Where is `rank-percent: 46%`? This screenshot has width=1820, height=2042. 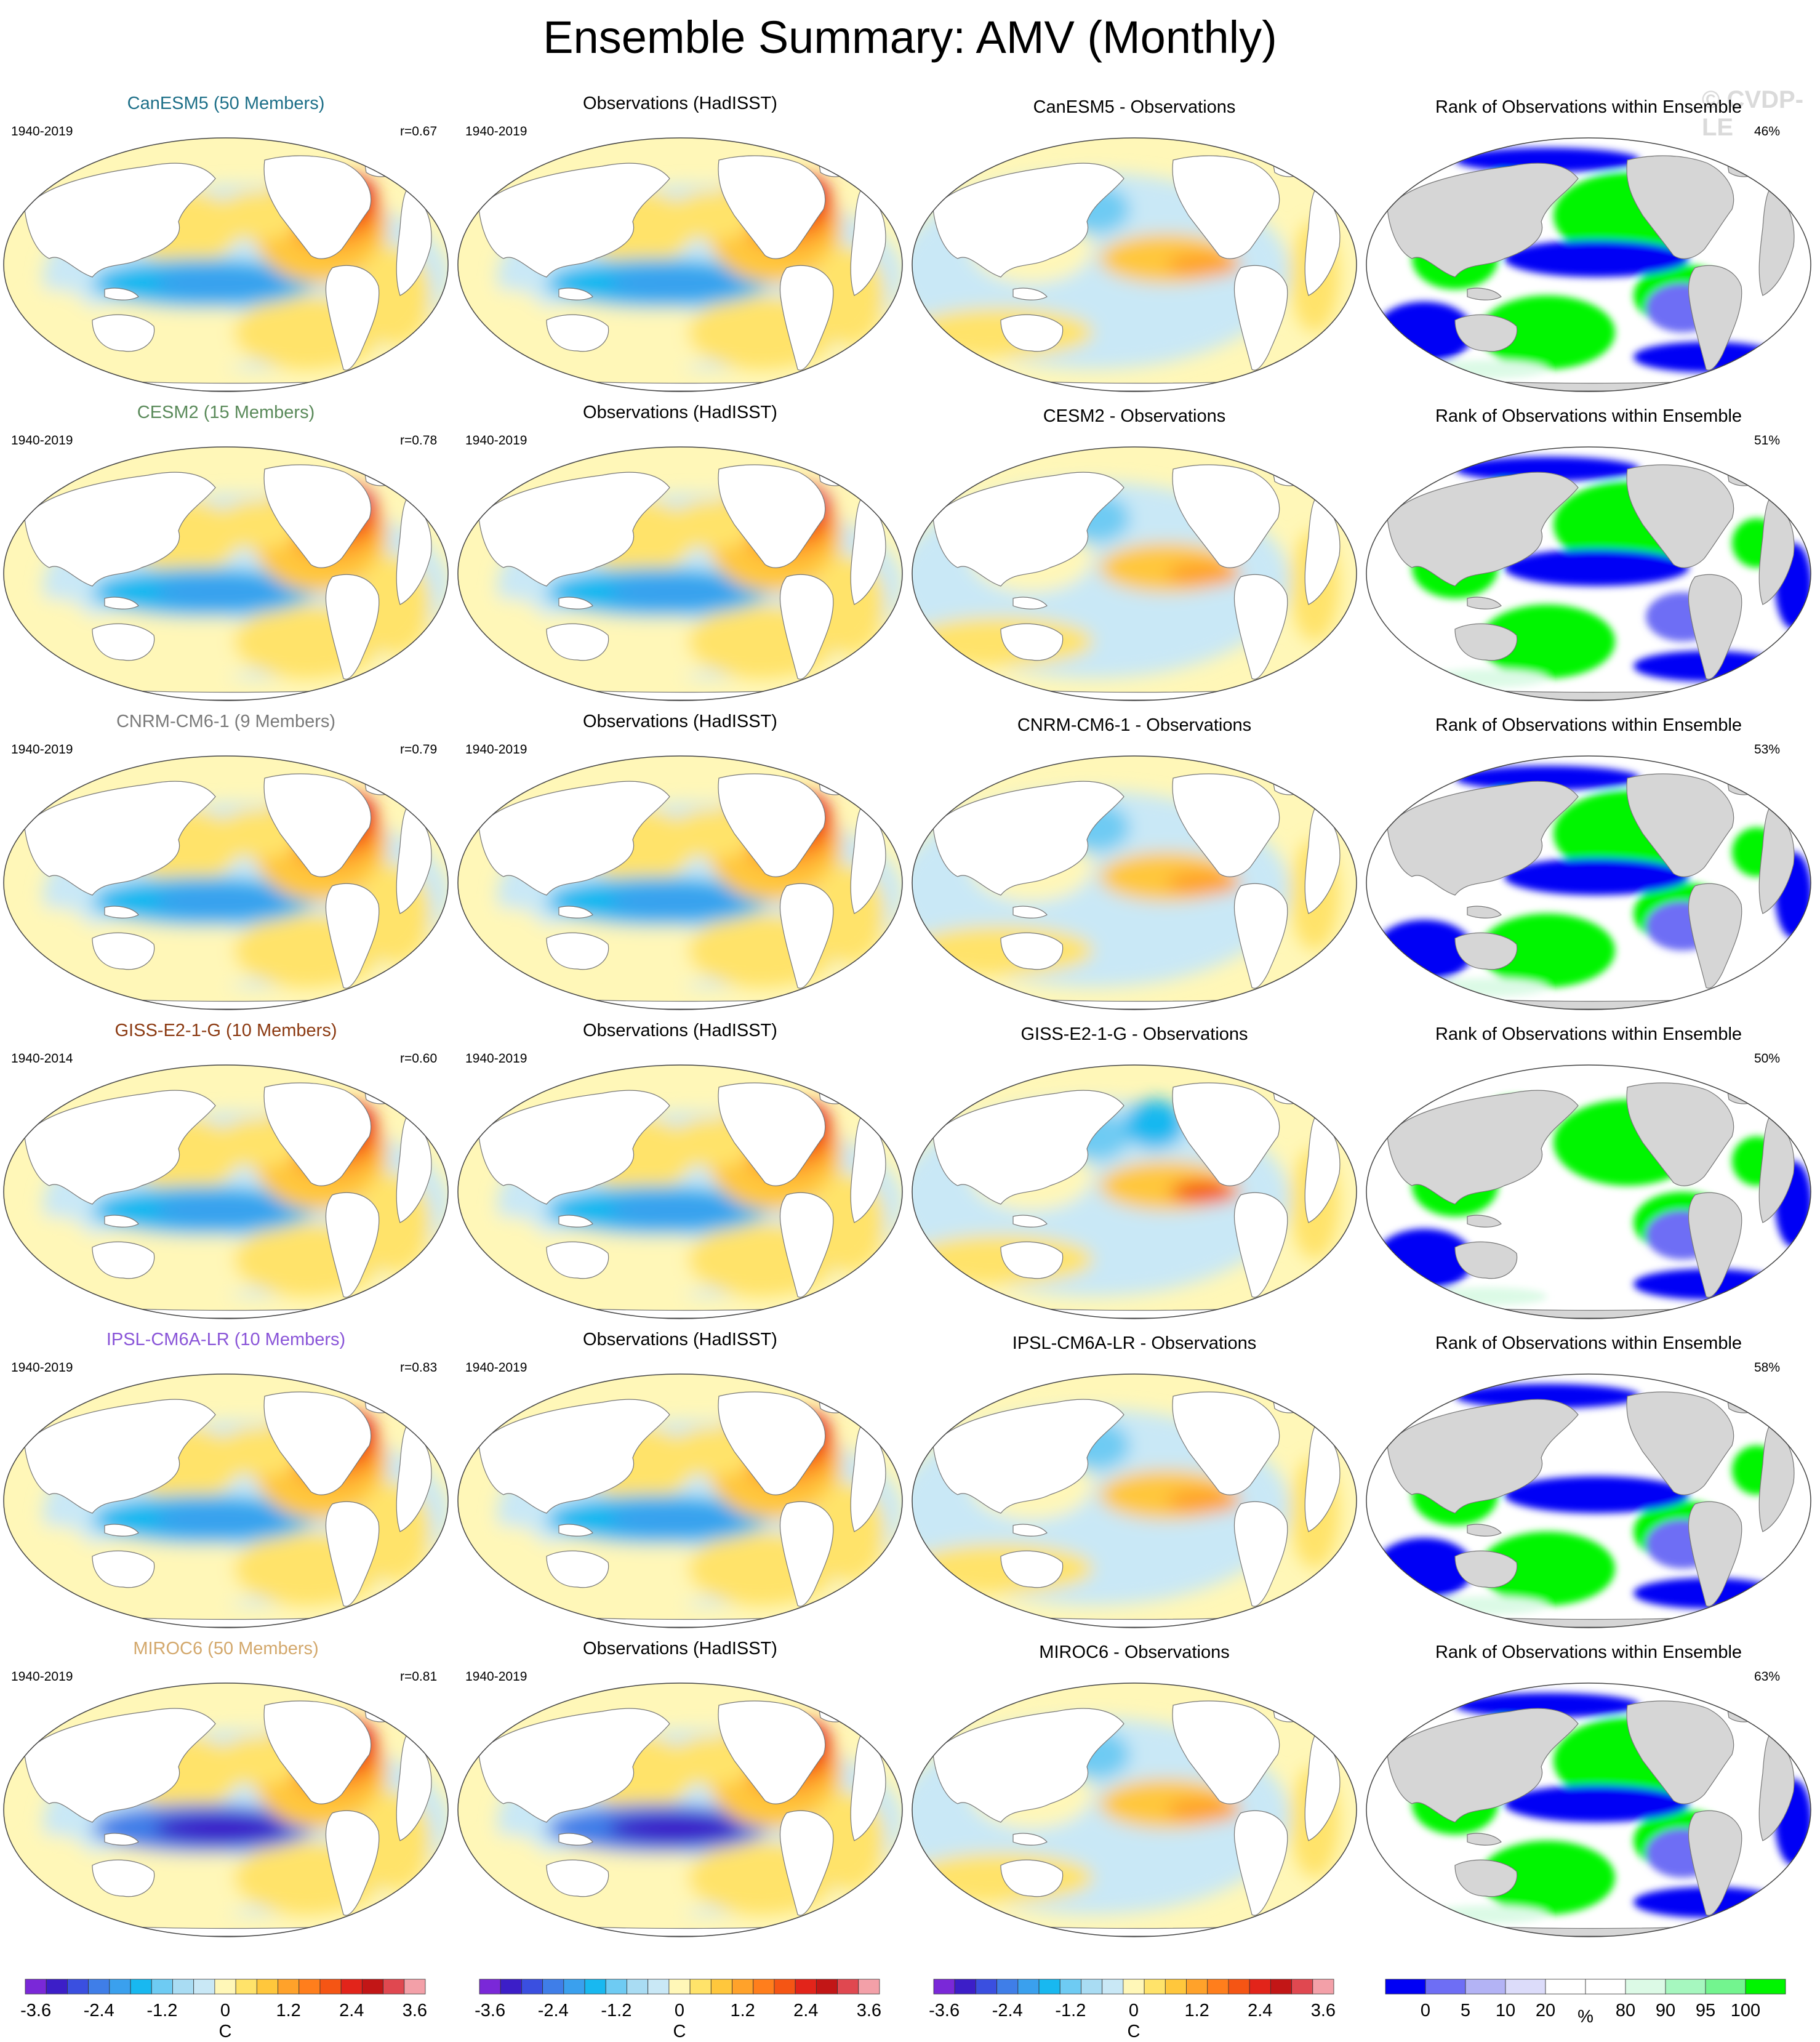 rank-percent: 46% is located at coordinates (1767, 131).